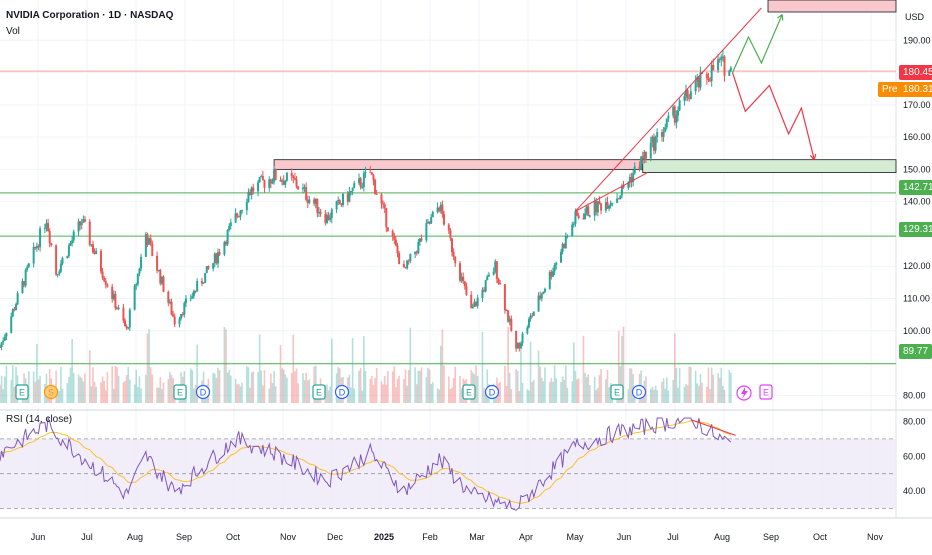 This screenshot has width=932, height=555. I want to click on event-marker-label: S, so click(51, 393).